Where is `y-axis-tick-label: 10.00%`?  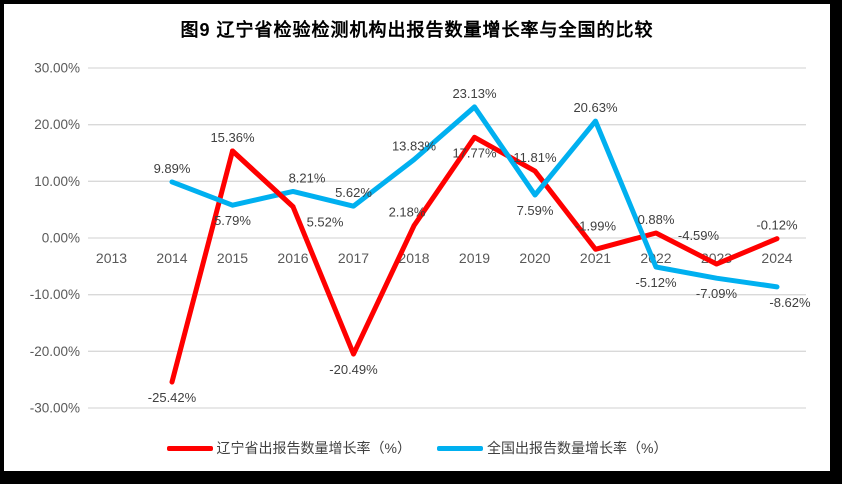 y-axis-tick-label: 10.00% is located at coordinates (57, 181).